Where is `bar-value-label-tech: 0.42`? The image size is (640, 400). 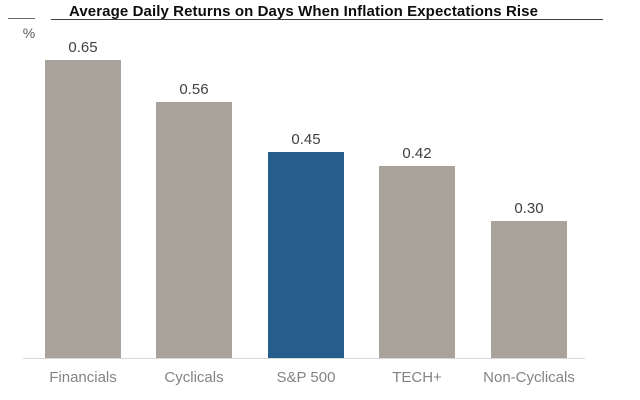 bar-value-label-tech: 0.42 is located at coordinates (417, 153).